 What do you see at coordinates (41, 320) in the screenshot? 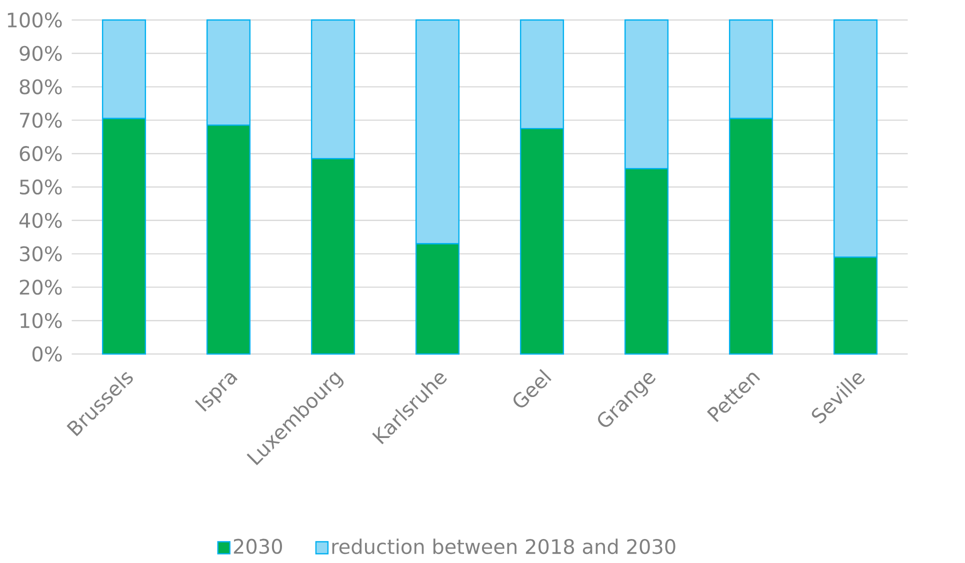
I see `y-tick-label: 10%` at bounding box center [41, 320].